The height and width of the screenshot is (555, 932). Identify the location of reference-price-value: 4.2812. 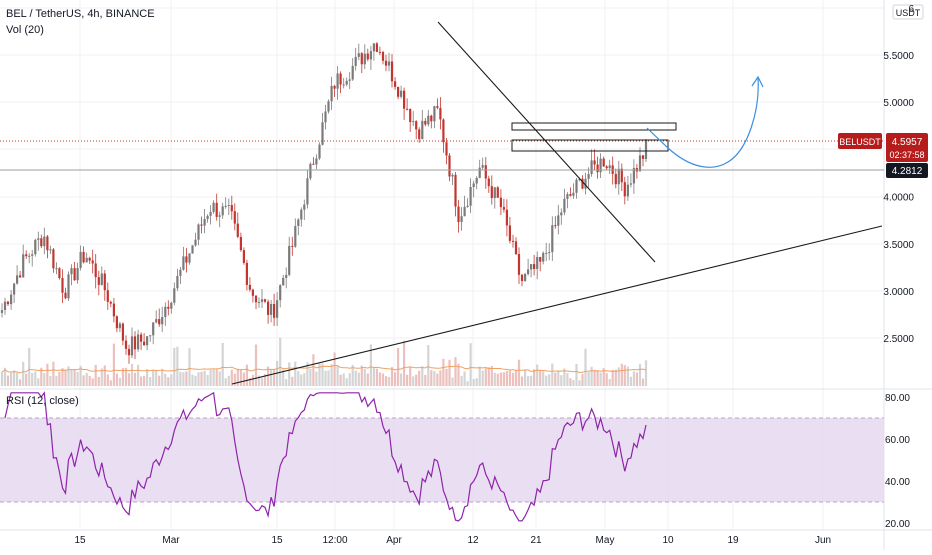
(907, 171).